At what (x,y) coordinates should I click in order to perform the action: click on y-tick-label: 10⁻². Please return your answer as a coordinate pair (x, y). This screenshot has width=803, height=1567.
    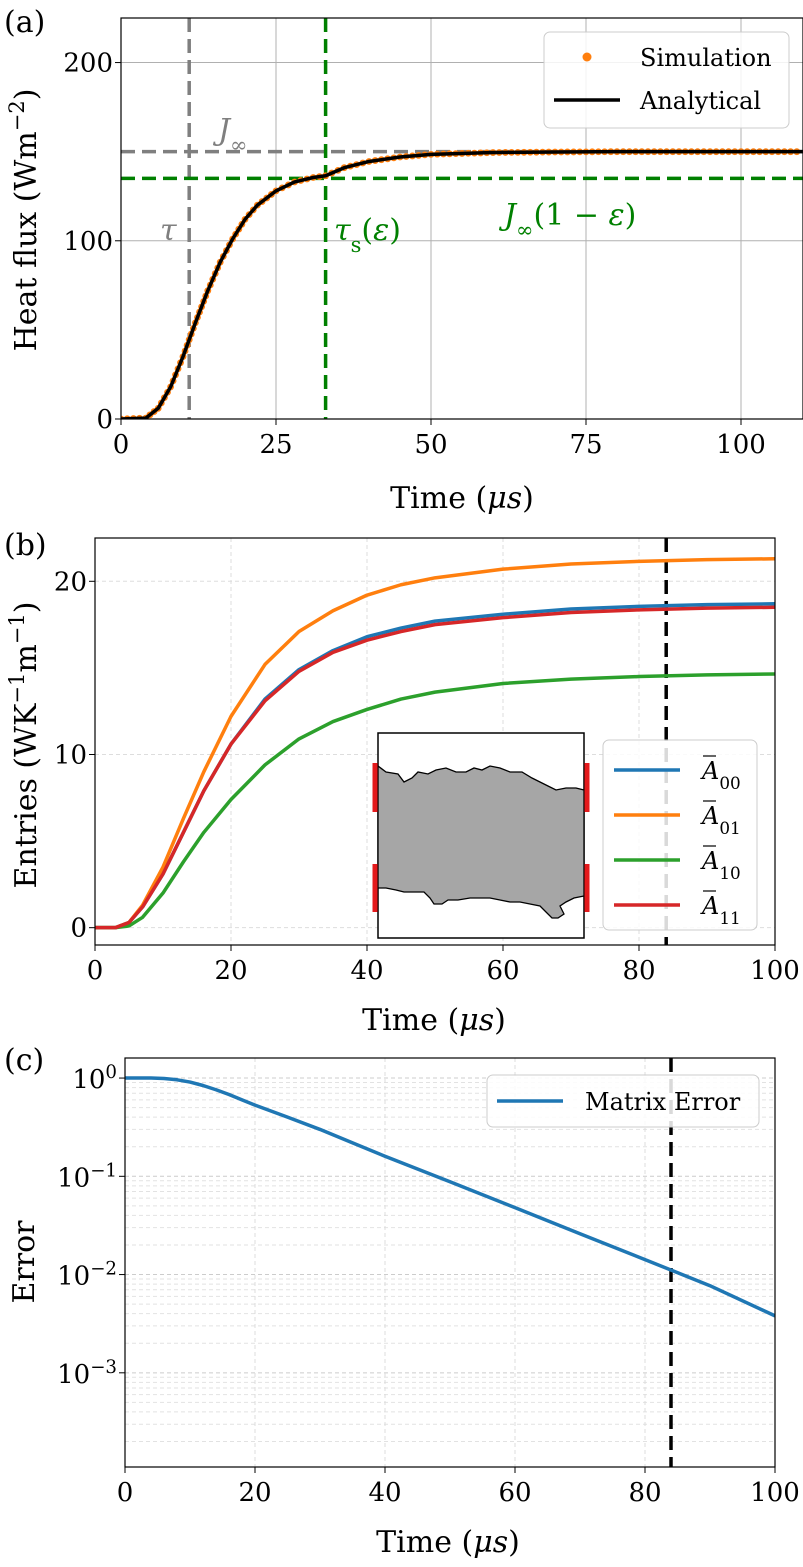
    Looking at the image, I should click on (87, 1275).